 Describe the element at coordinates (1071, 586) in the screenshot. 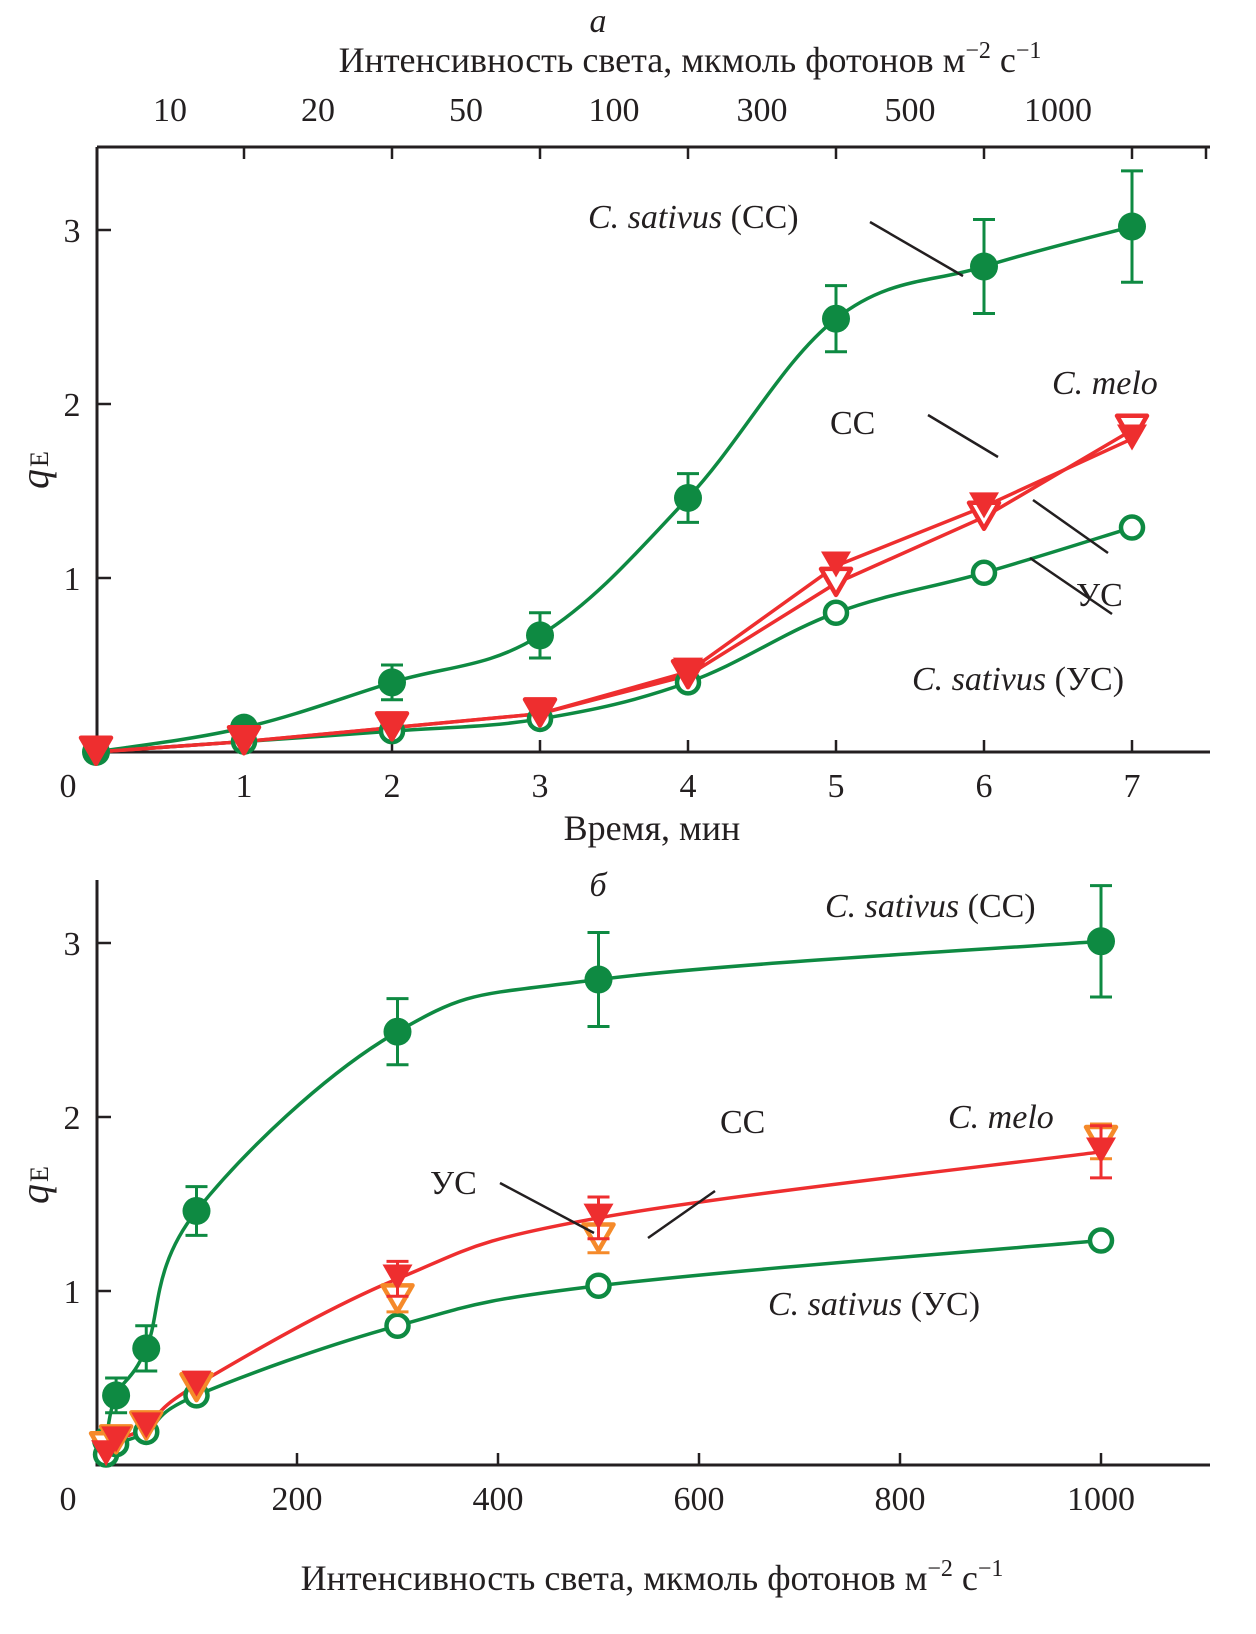

I see `panel-a-leader-sativus-uc` at that location.